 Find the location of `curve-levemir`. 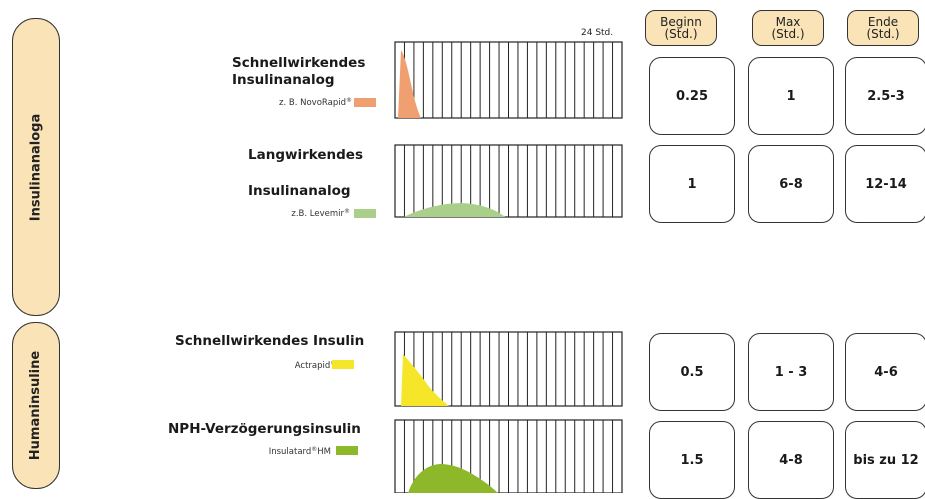

curve-levemir is located at coordinates (454, 210).